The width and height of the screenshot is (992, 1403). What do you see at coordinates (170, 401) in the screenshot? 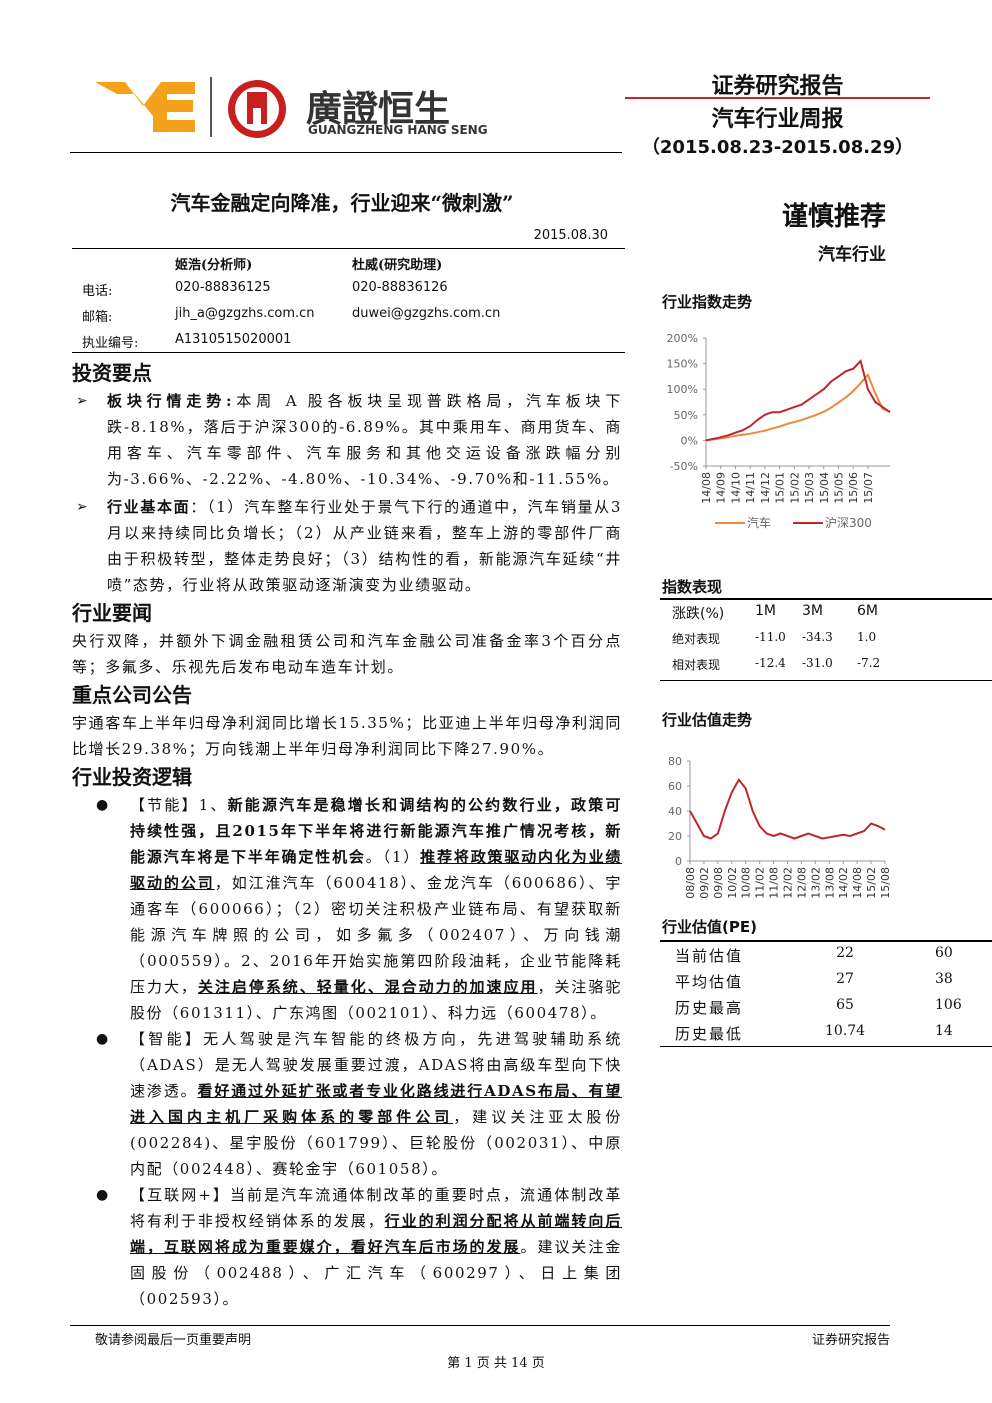
I see `text-run: 板块行情走势:` at bounding box center [170, 401].